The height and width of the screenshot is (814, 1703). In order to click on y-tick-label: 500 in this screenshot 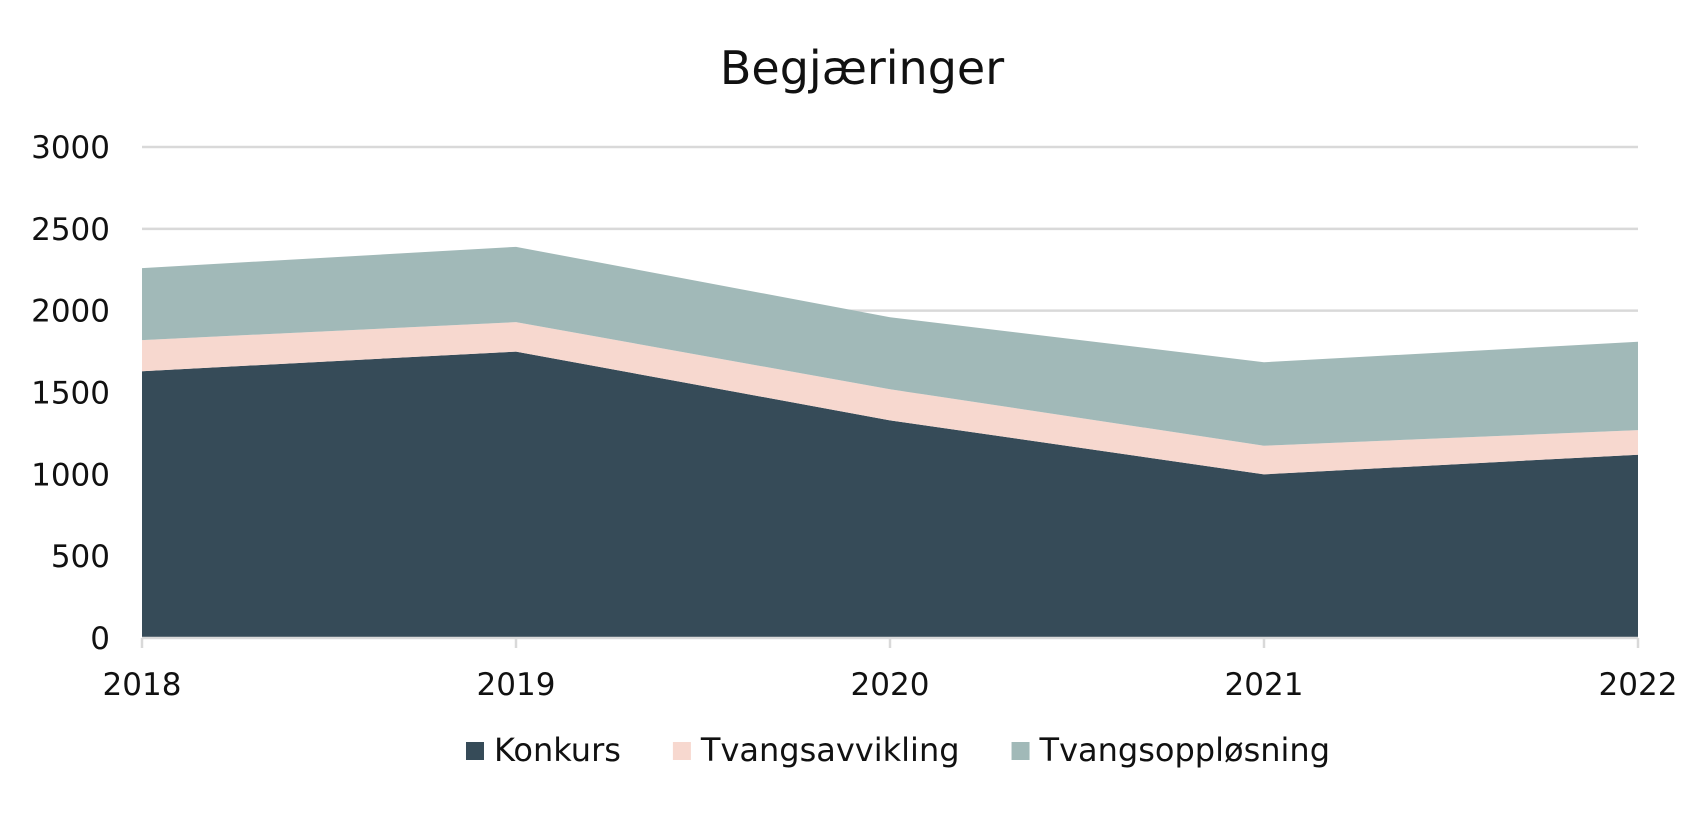, I will do `click(80, 557)`.